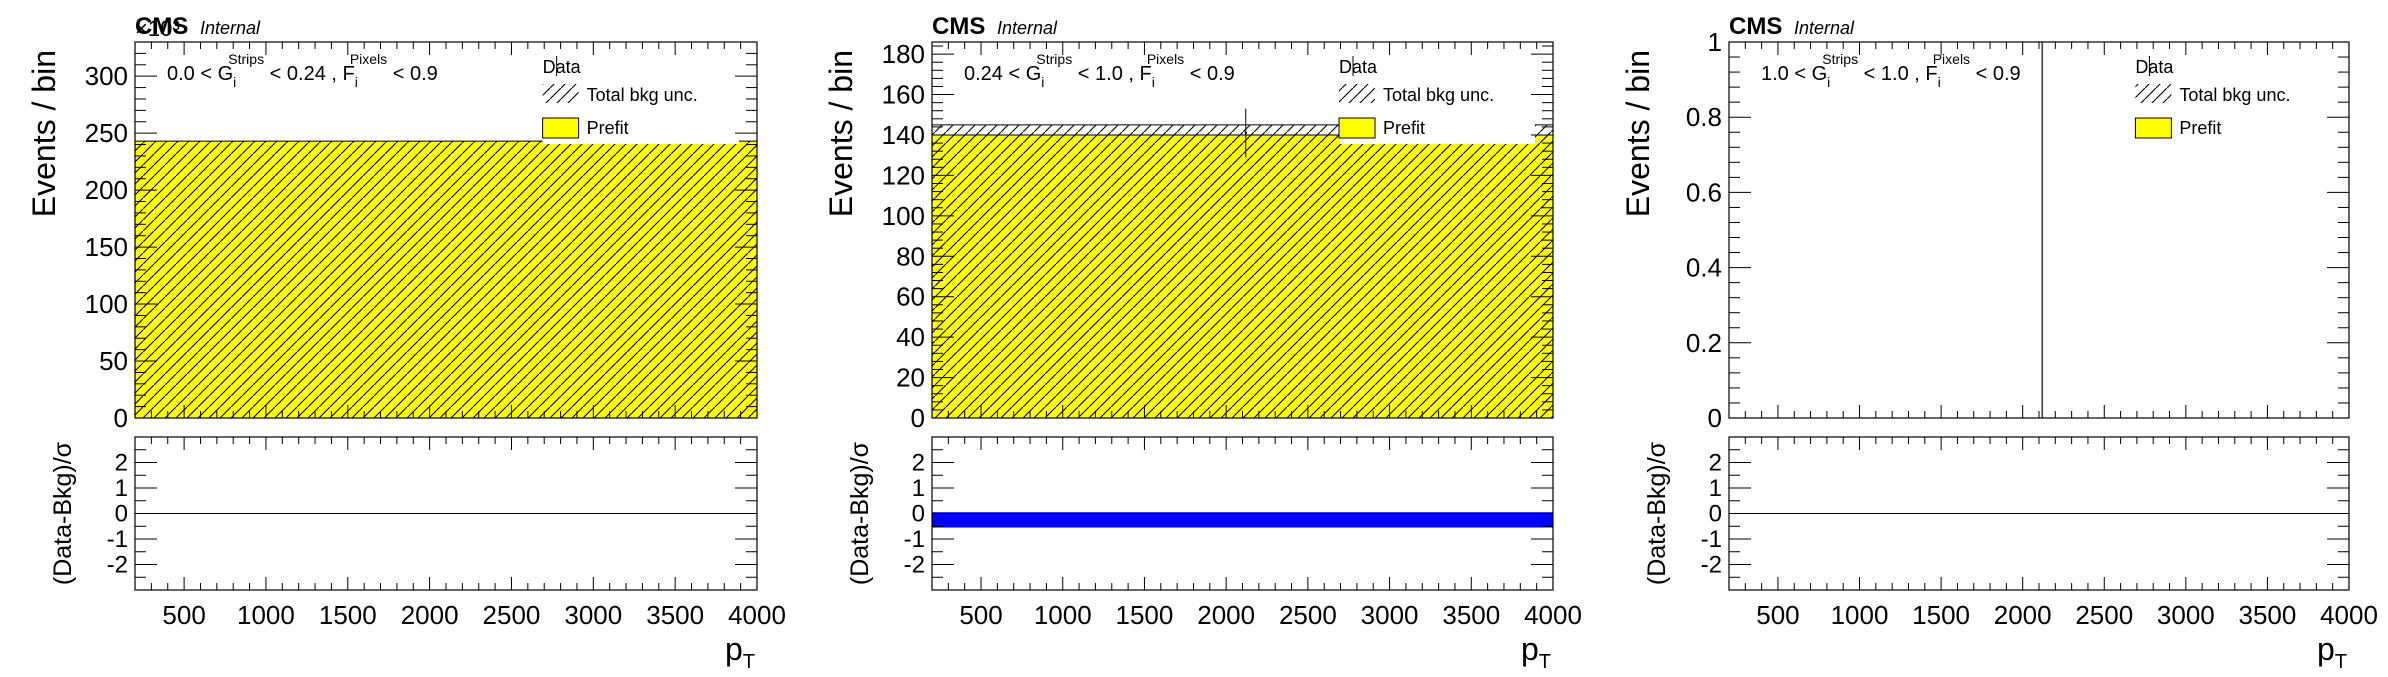  I want to click on y-tick-label: 0.8, so click(1704, 117).